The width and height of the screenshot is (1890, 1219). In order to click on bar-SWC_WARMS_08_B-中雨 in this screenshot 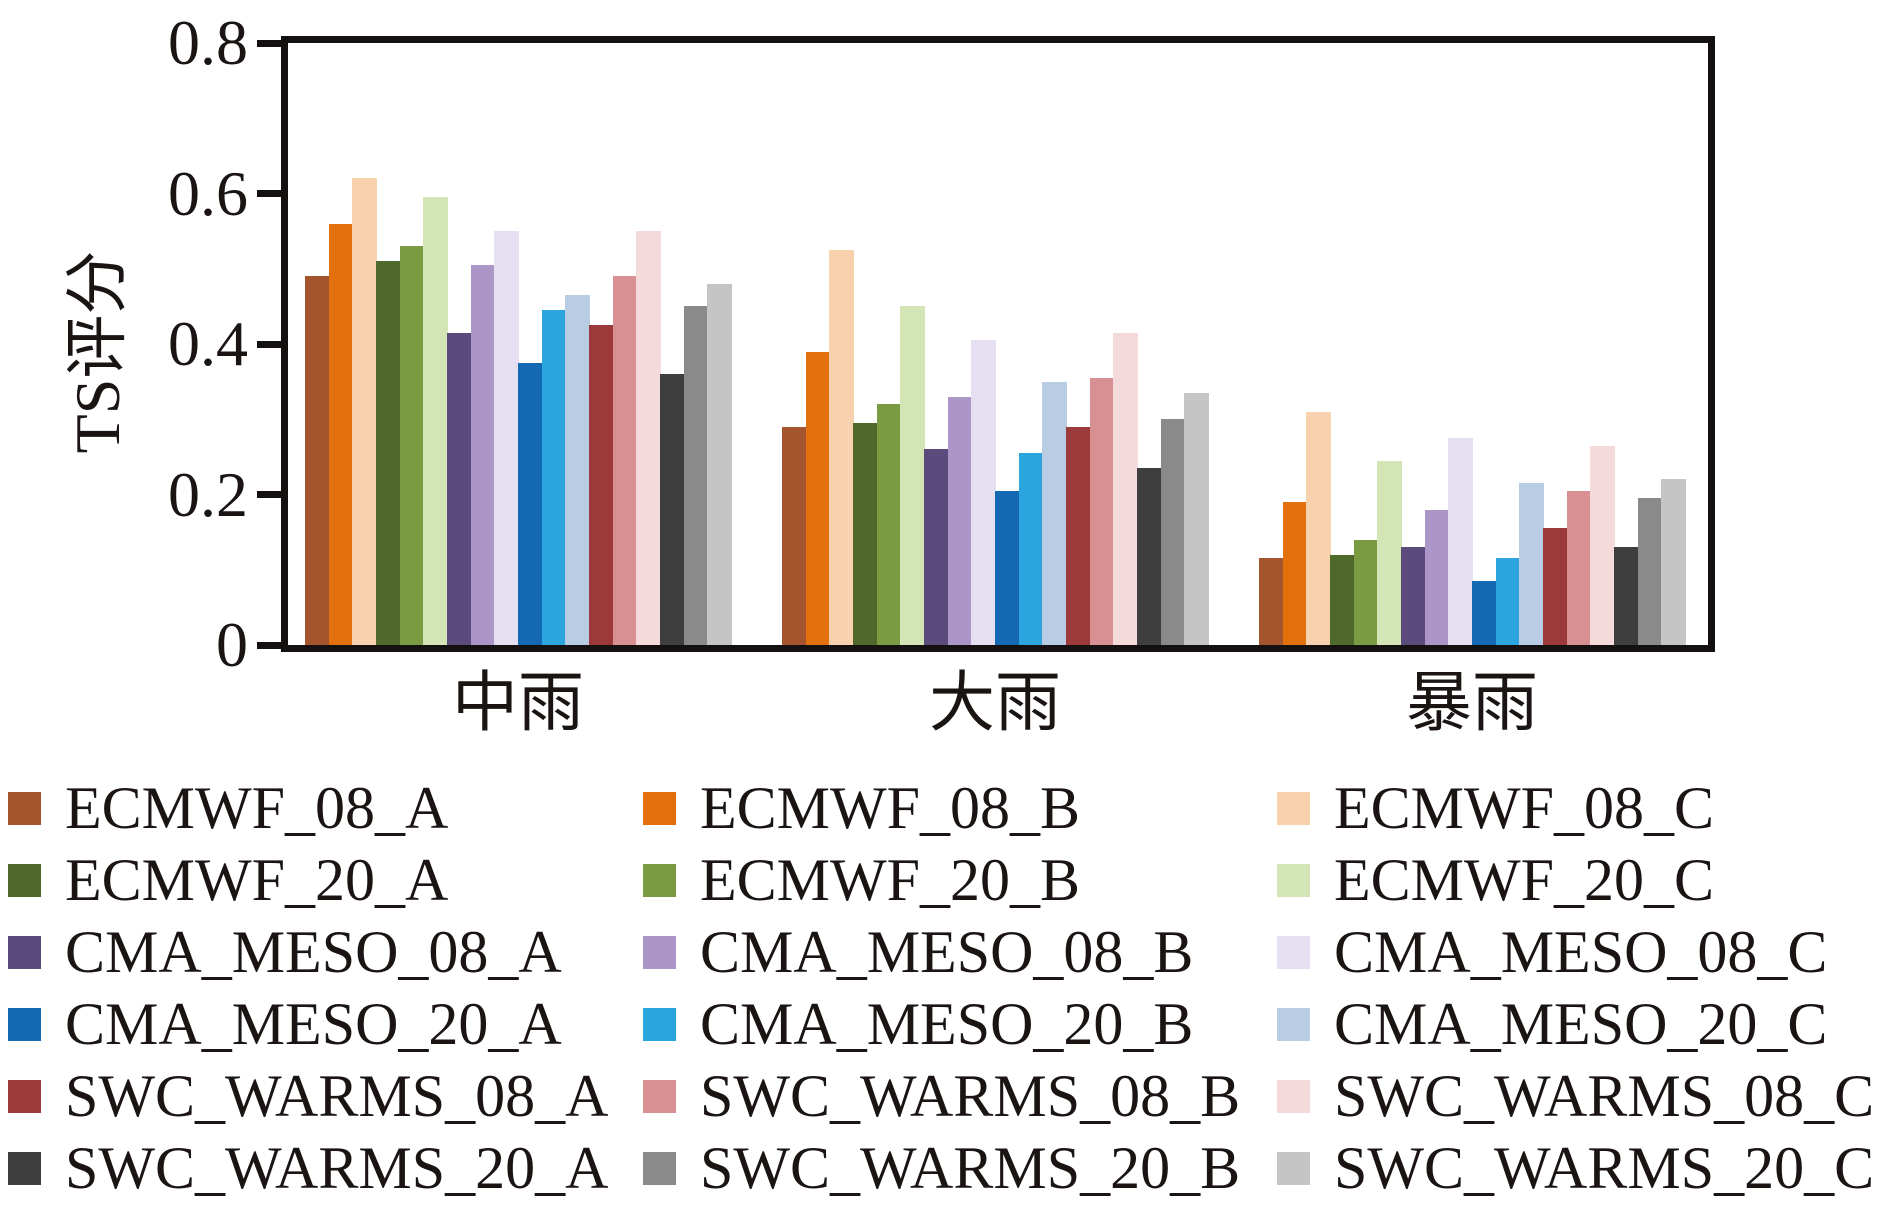, I will do `click(624, 460)`.